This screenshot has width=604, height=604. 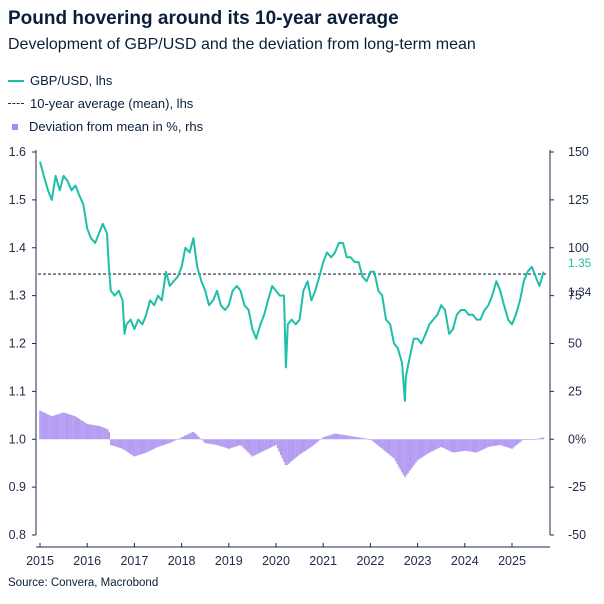 What do you see at coordinates (16, 80) in the screenshot?
I see `legend-swatch-line` at bounding box center [16, 80].